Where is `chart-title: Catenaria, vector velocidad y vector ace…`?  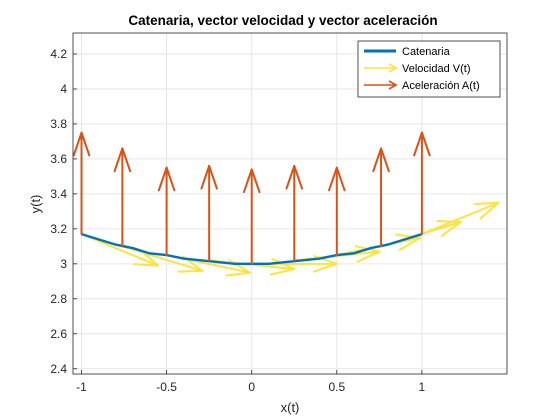
chart-title: Catenaria, vector velocidad y vector ace… is located at coordinates (282, 20).